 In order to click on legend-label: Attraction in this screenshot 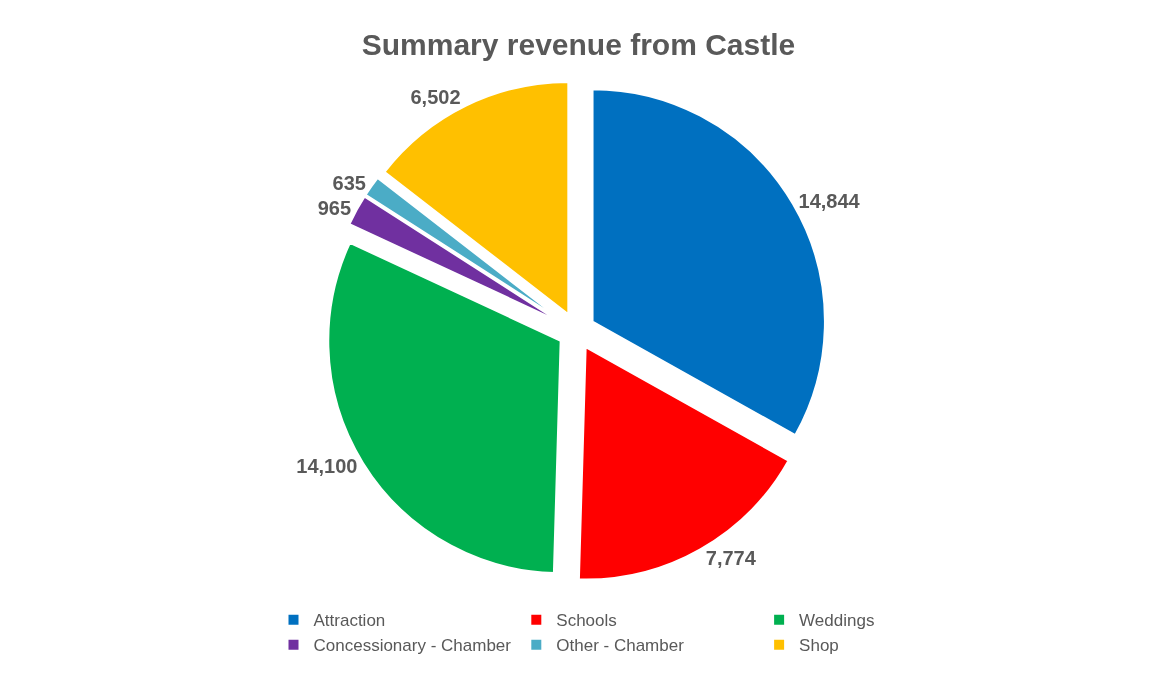, I will do `click(349, 621)`.